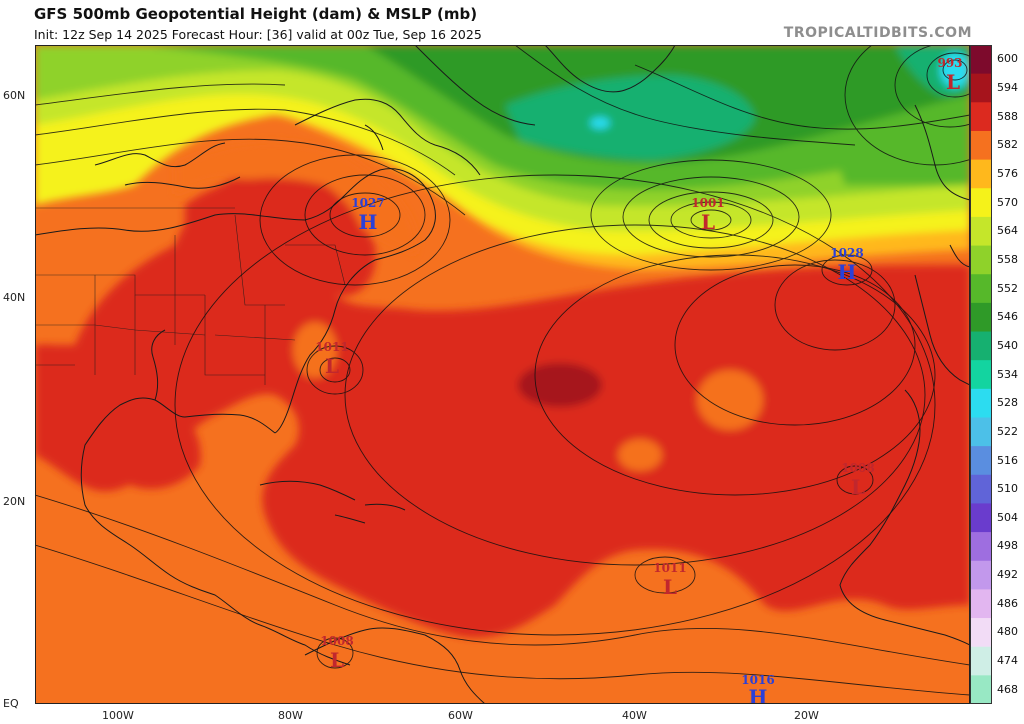 The width and height of the screenshot is (1024, 724). I want to click on field-528-east, so click(955, 70).